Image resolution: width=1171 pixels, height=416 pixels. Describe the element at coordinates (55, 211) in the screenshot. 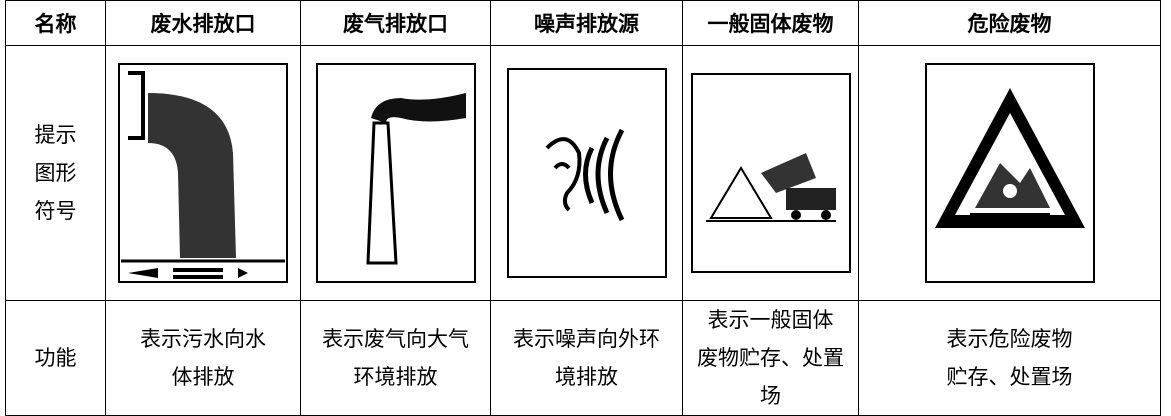

I see `text-line: 符号` at that location.